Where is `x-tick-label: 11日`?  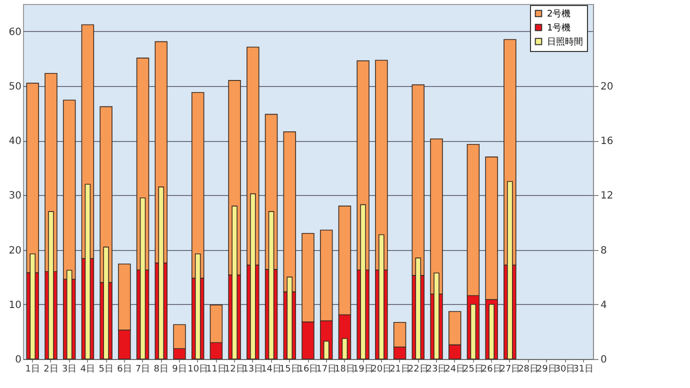
x-tick-label: 11日 is located at coordinates (216, 369).